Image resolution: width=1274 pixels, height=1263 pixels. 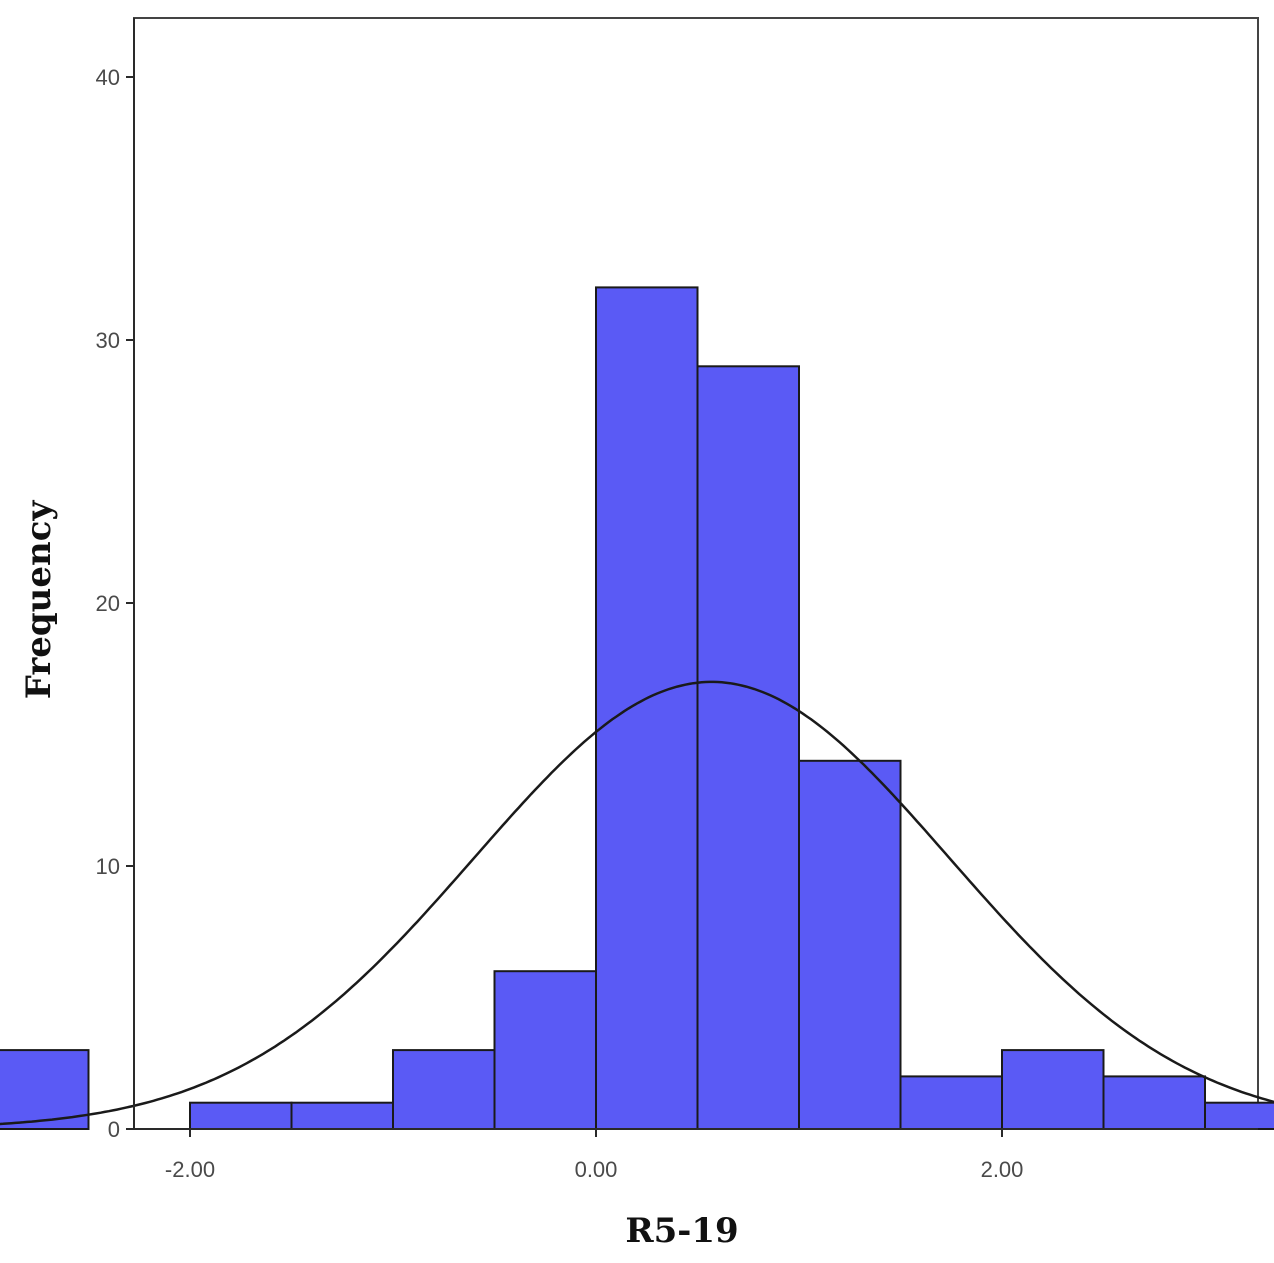 What do you see at coordinates (108, 866) in the screenshot?
I see `y-tick-label: 10` at bounding box center [108, 866].